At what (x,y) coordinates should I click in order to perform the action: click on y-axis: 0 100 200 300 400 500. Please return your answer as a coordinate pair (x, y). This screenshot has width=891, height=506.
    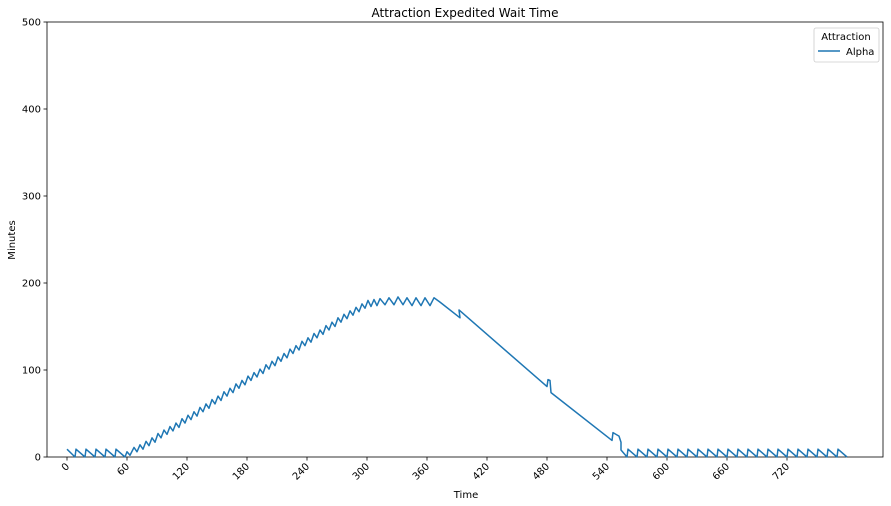
    Looking at the image, I should click on (34, 241).